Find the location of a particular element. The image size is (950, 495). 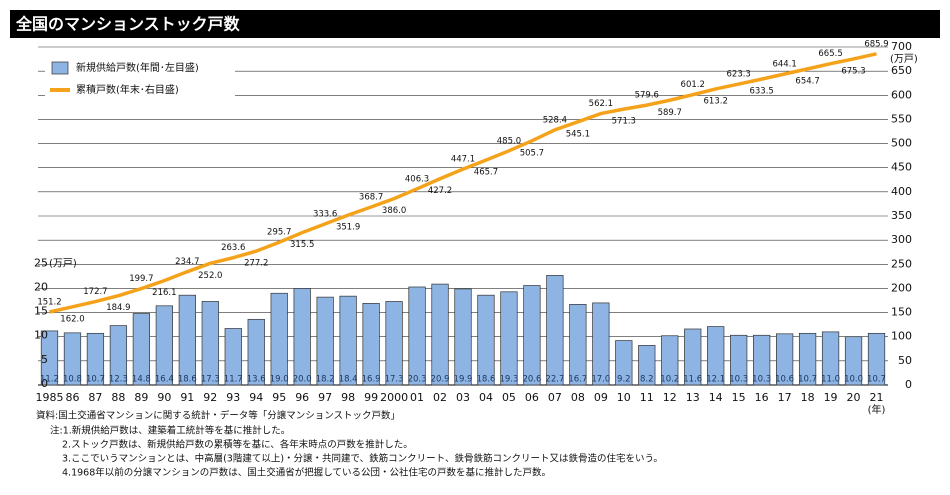

bar-value-label: 10.8 is located at coordinates (72, 380).